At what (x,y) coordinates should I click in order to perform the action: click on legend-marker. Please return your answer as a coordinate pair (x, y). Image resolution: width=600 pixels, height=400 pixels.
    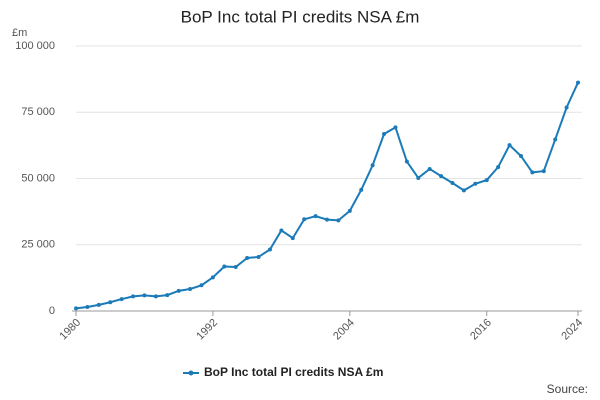
    Looking at the image, I should click on (191, 373).